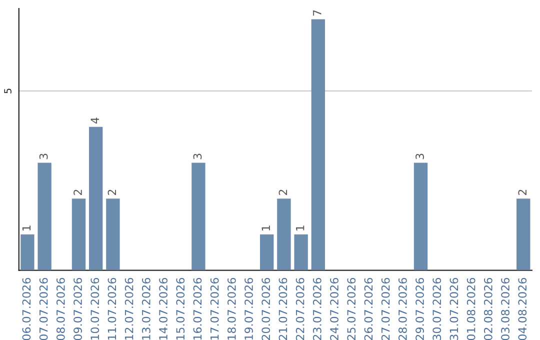 The width and height of the screenshot is (540, 340). I want to click on x-tick-label: 28.07.2026, so click(402, 309).